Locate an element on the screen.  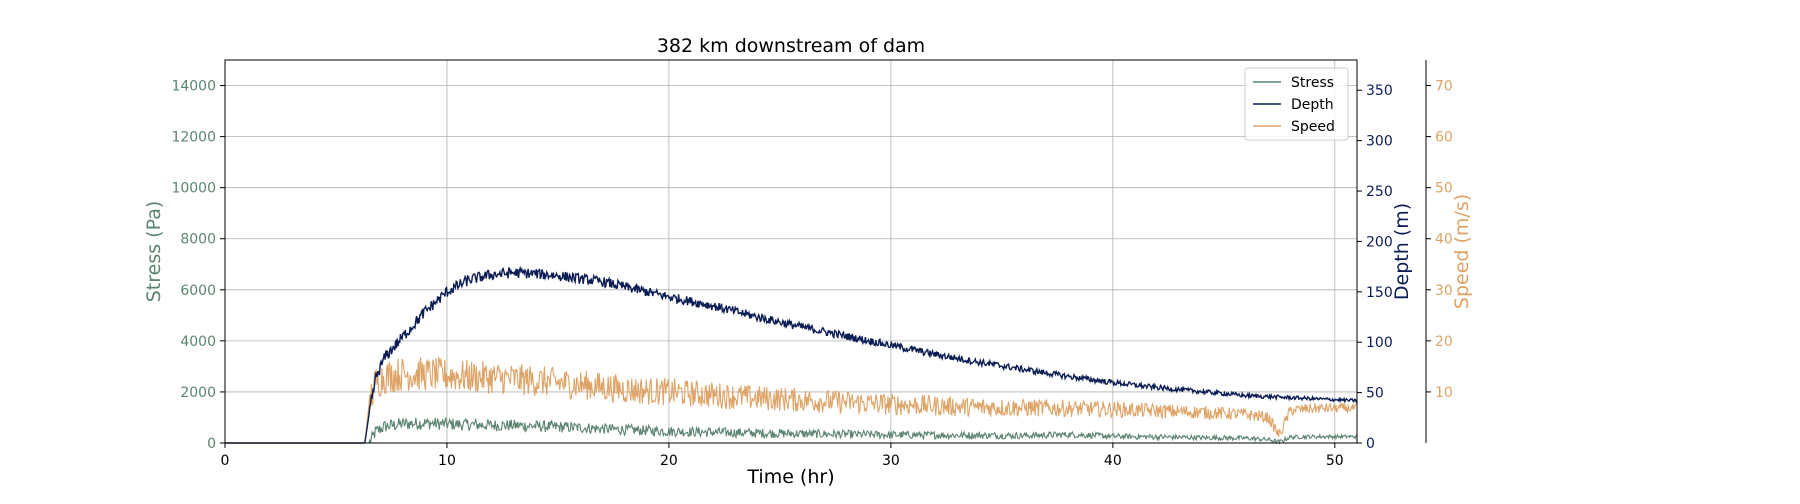
depth-tick-label: 0 is located at coordinates (1370, 444).